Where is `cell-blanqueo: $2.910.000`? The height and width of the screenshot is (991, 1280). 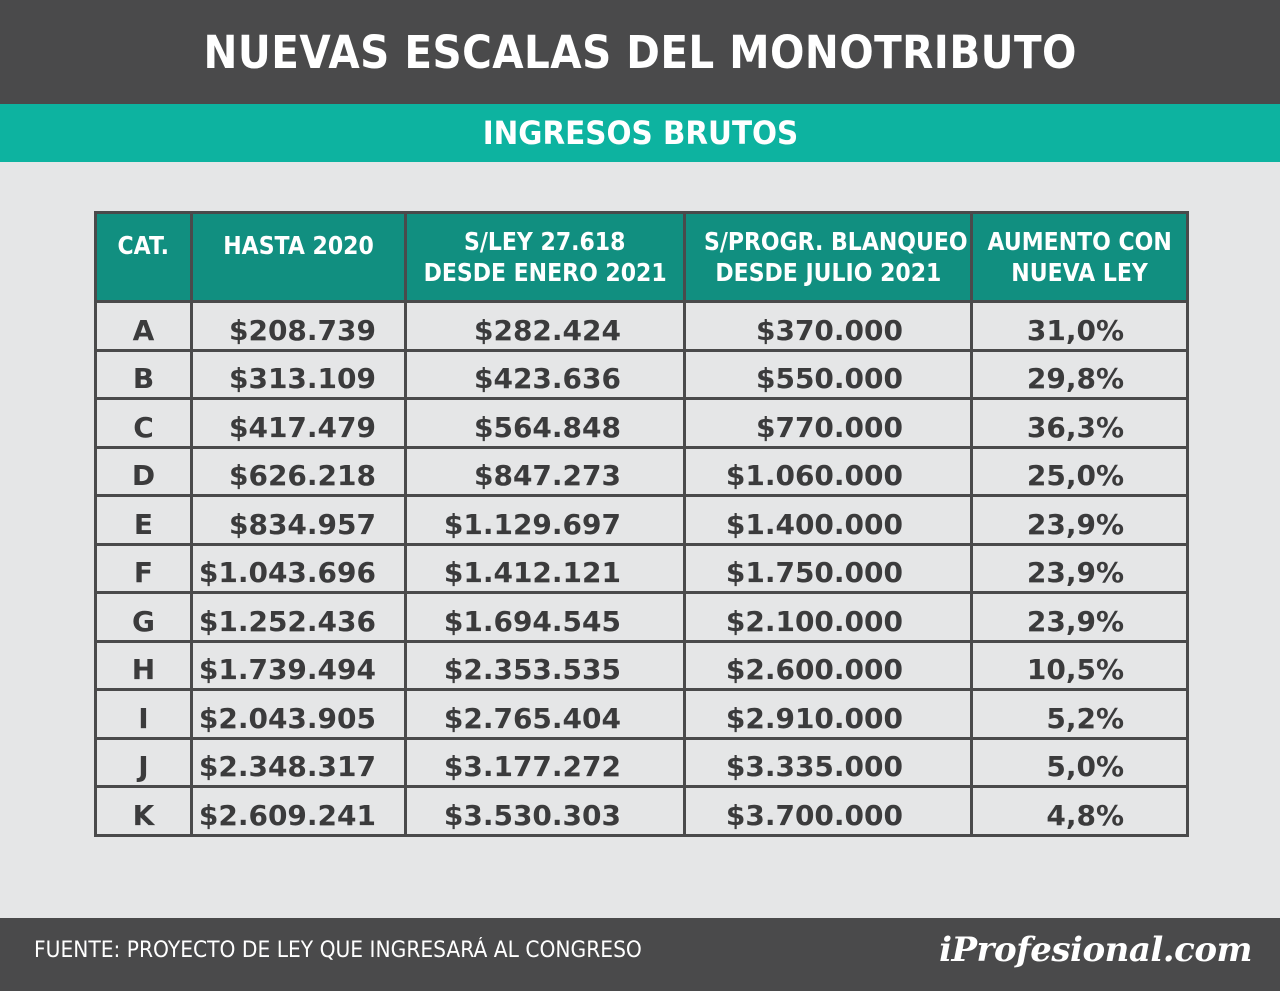
cell-blanqueo: $2.910.000 is located at coordinates (828, 714).